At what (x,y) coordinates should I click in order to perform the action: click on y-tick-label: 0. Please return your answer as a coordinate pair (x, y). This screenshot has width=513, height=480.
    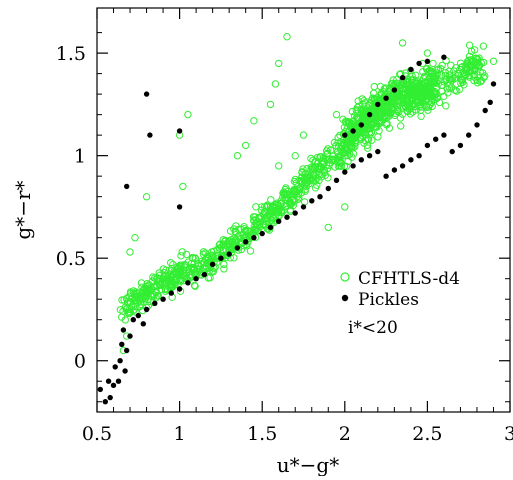
    Looking at the image, I should click on (80, 362).